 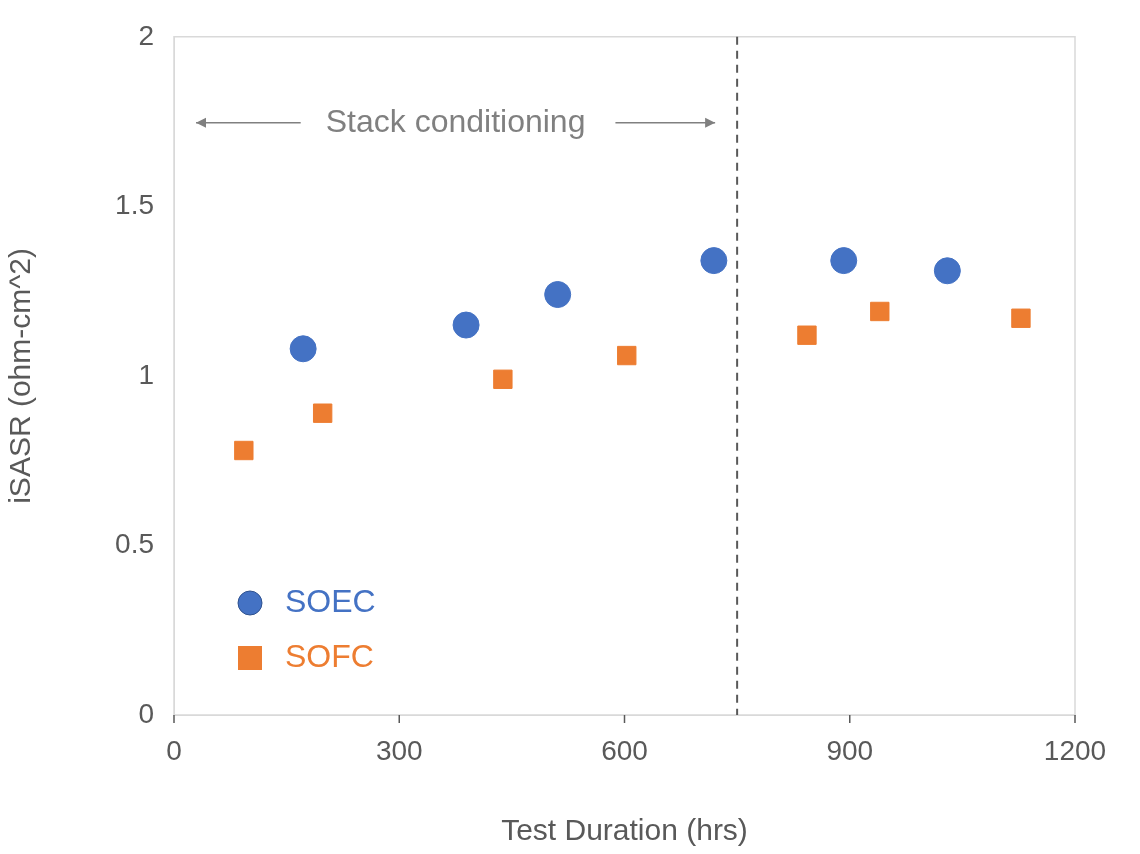 What do you see at coordinates (146, 35) in the screenshot?
I see `y-tick-label: 2` at bounding box center [146, 35].